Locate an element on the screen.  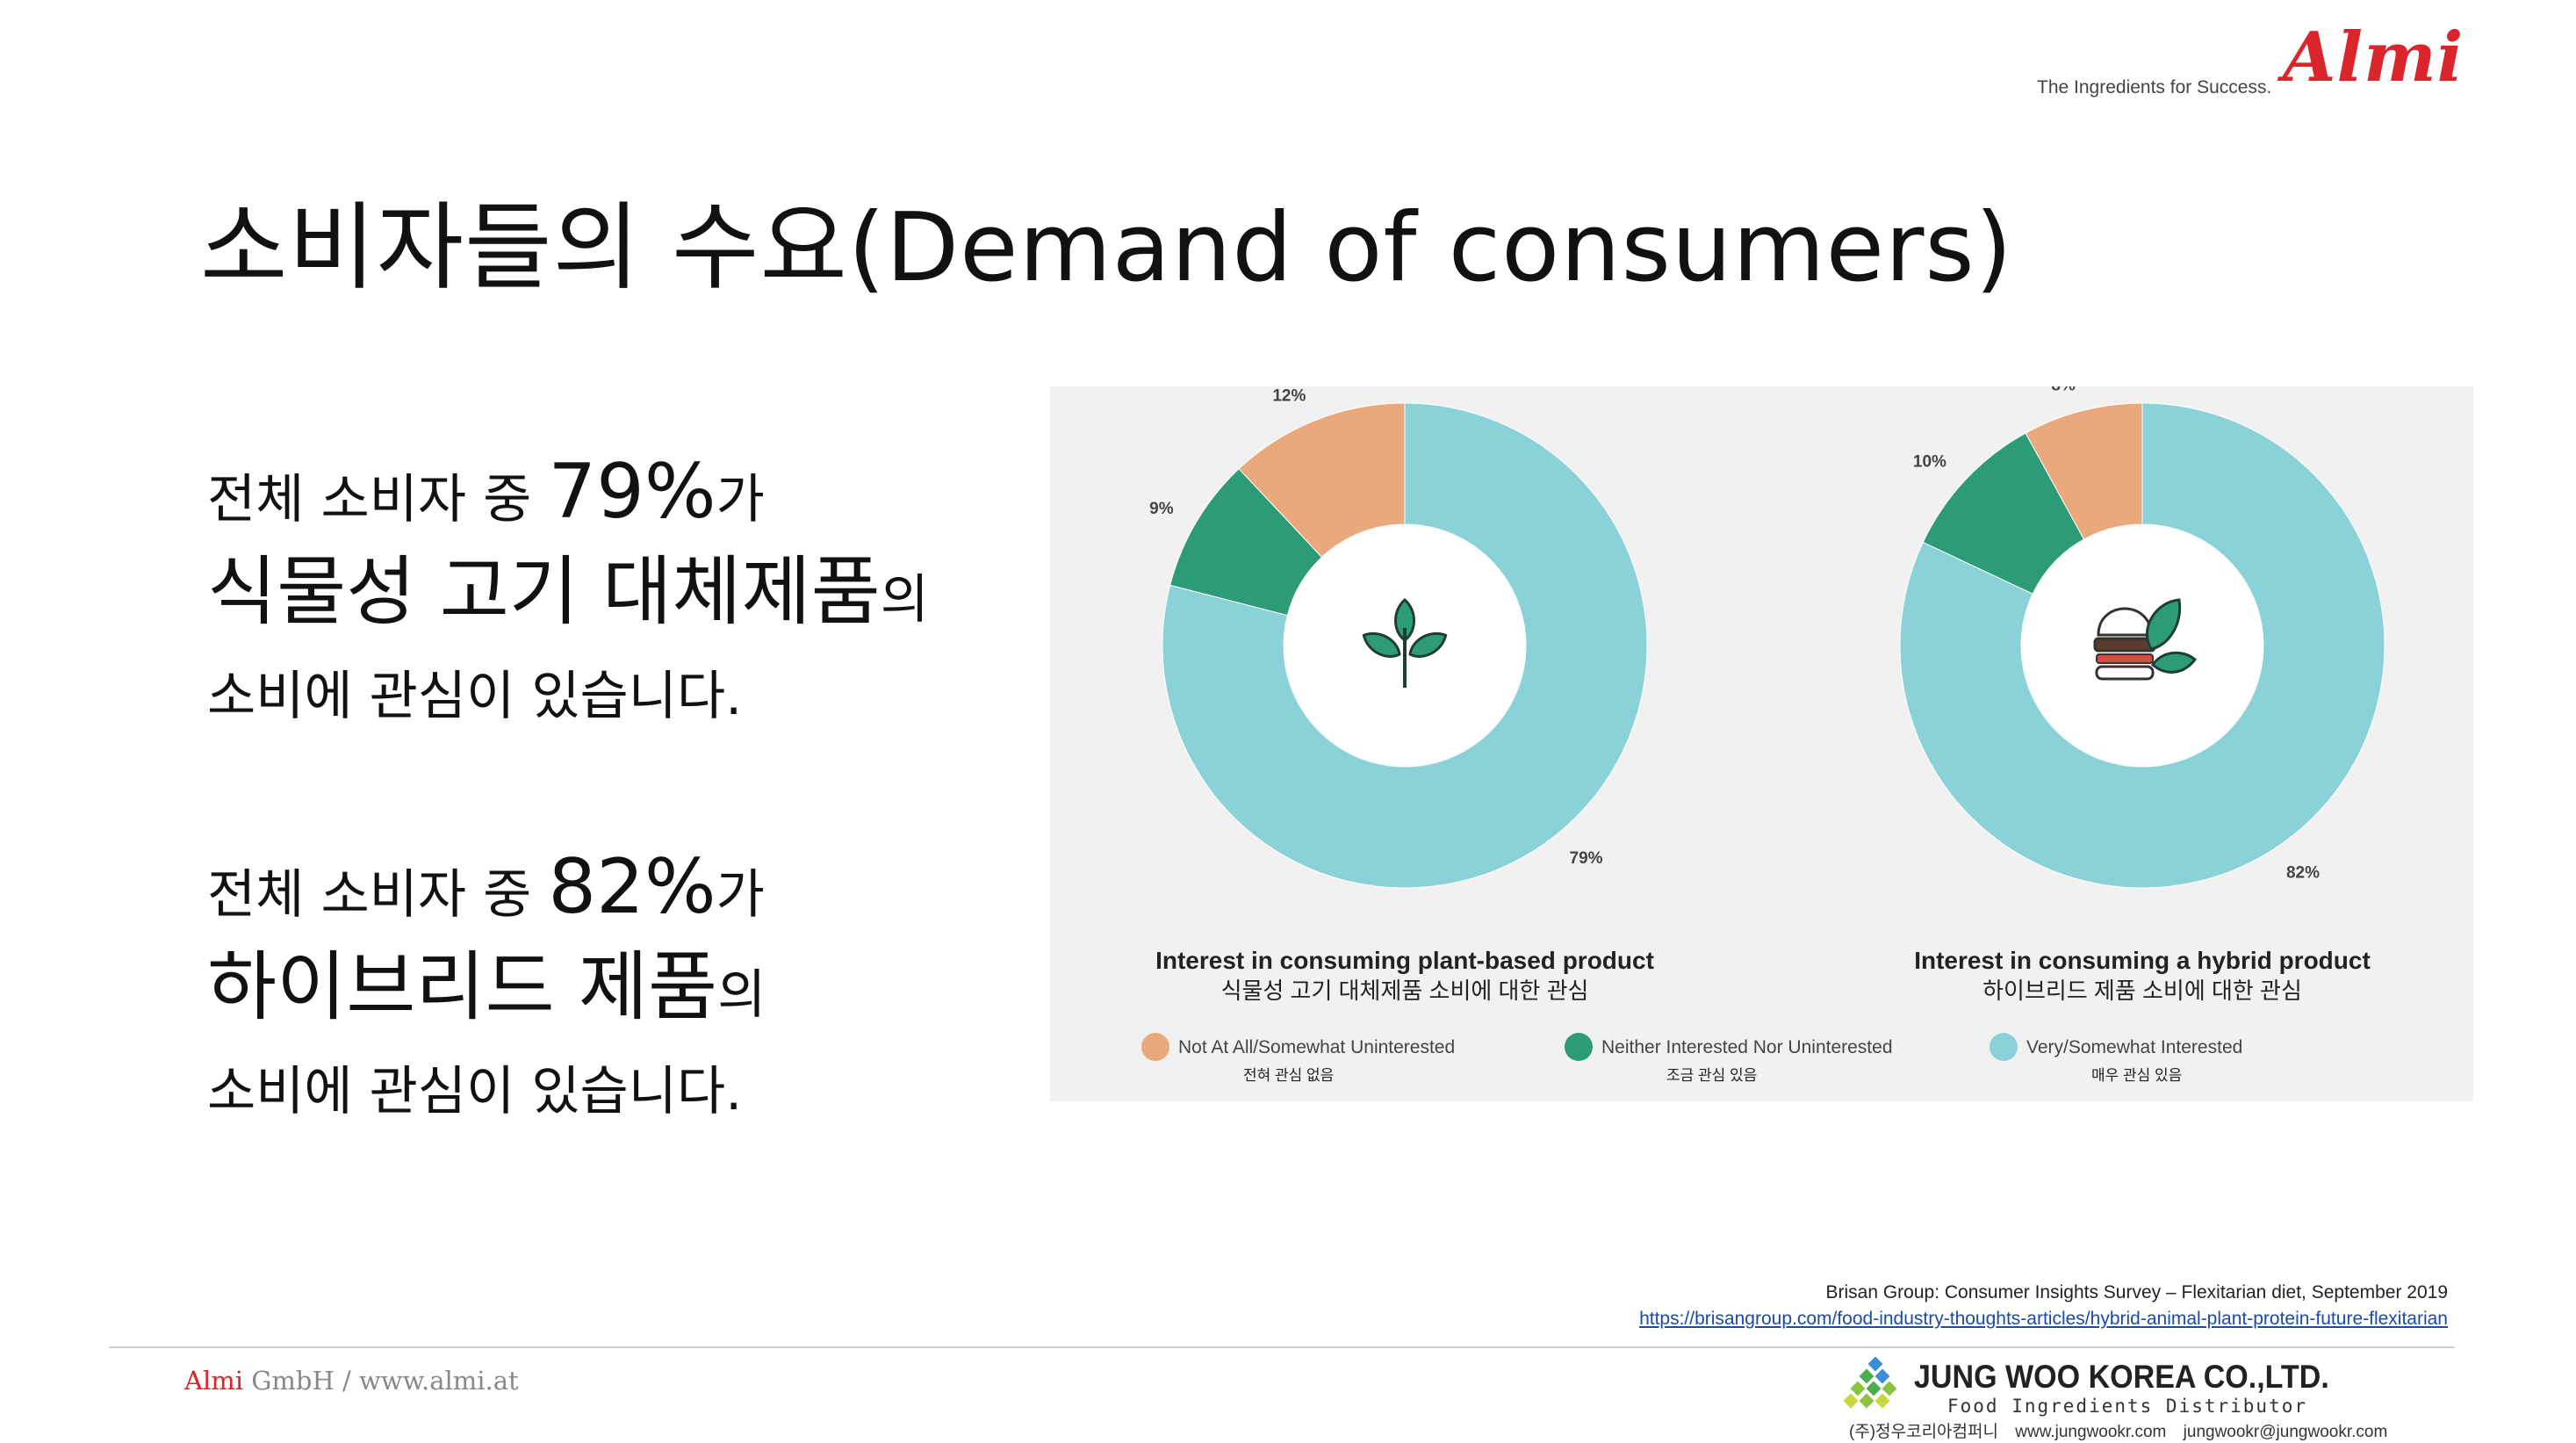
slice-value-label: 8% is located at coordinates (2063, 390).